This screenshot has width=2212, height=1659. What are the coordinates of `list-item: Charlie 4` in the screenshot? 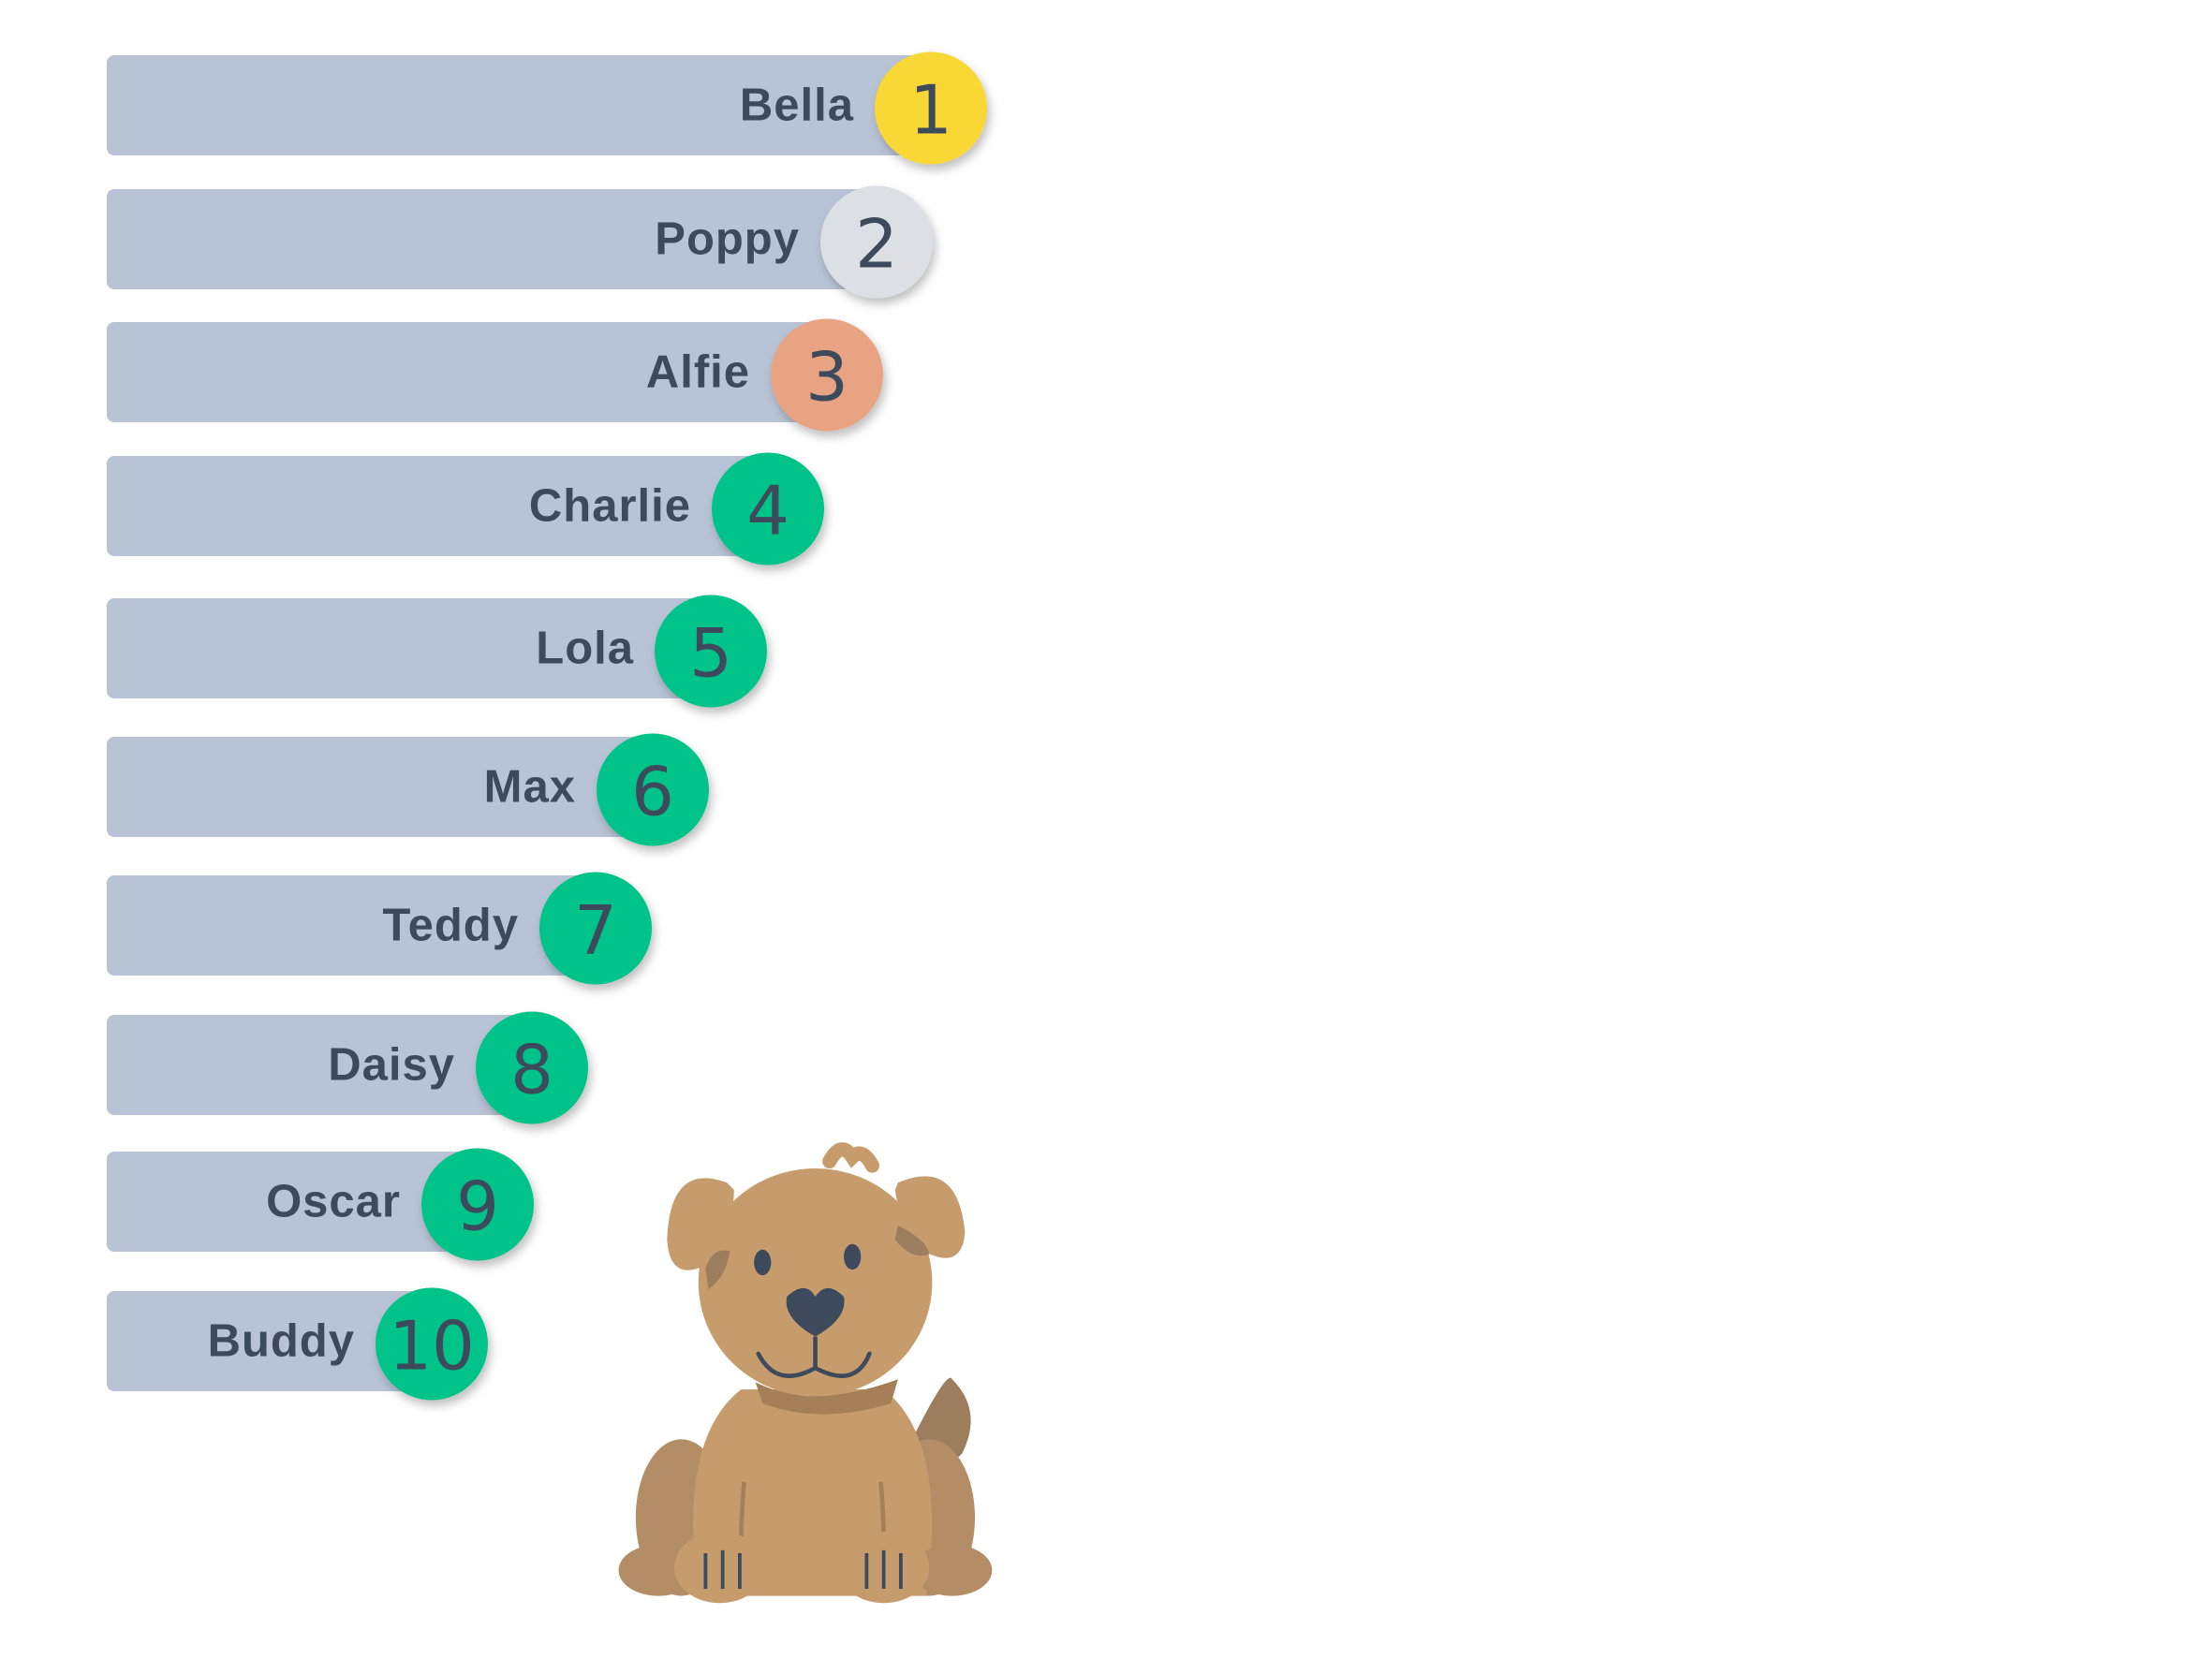 It's located at (465, 508).